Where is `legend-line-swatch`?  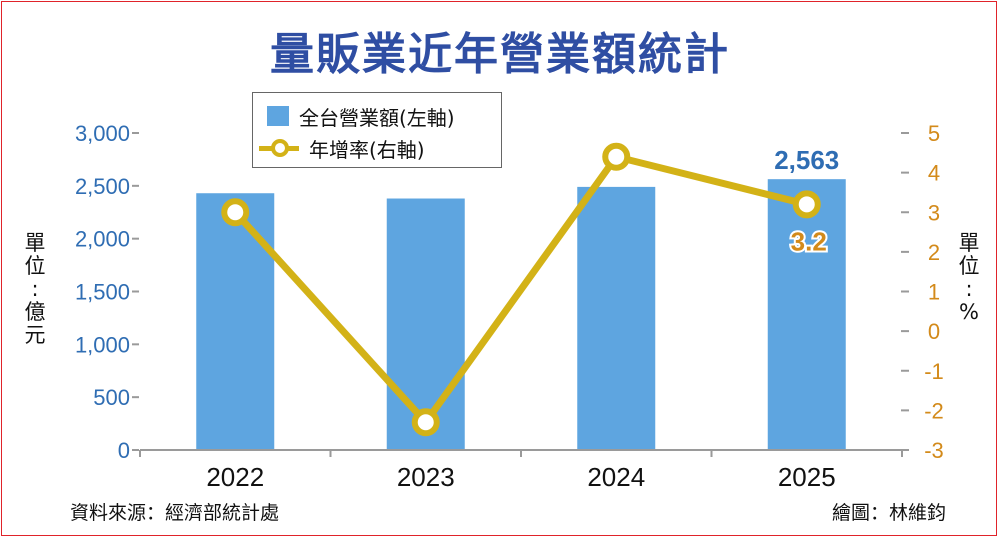 legend-line-swatch is located at coordinates (279, 148).